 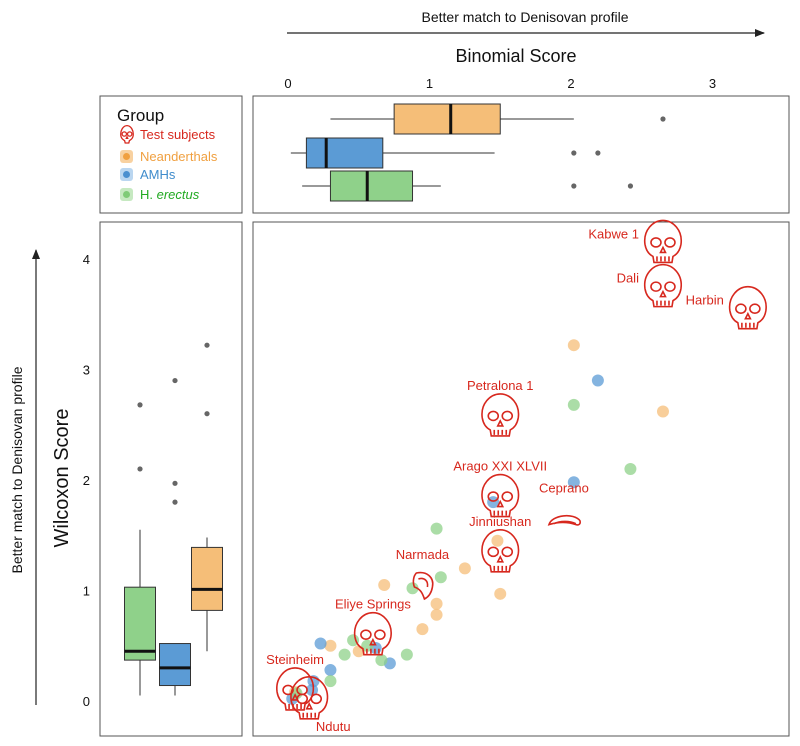 What do you see at coordinates (705, 300) in the screenshot?
I see `subject-label: Harbin` at bounding box center [705, 300].